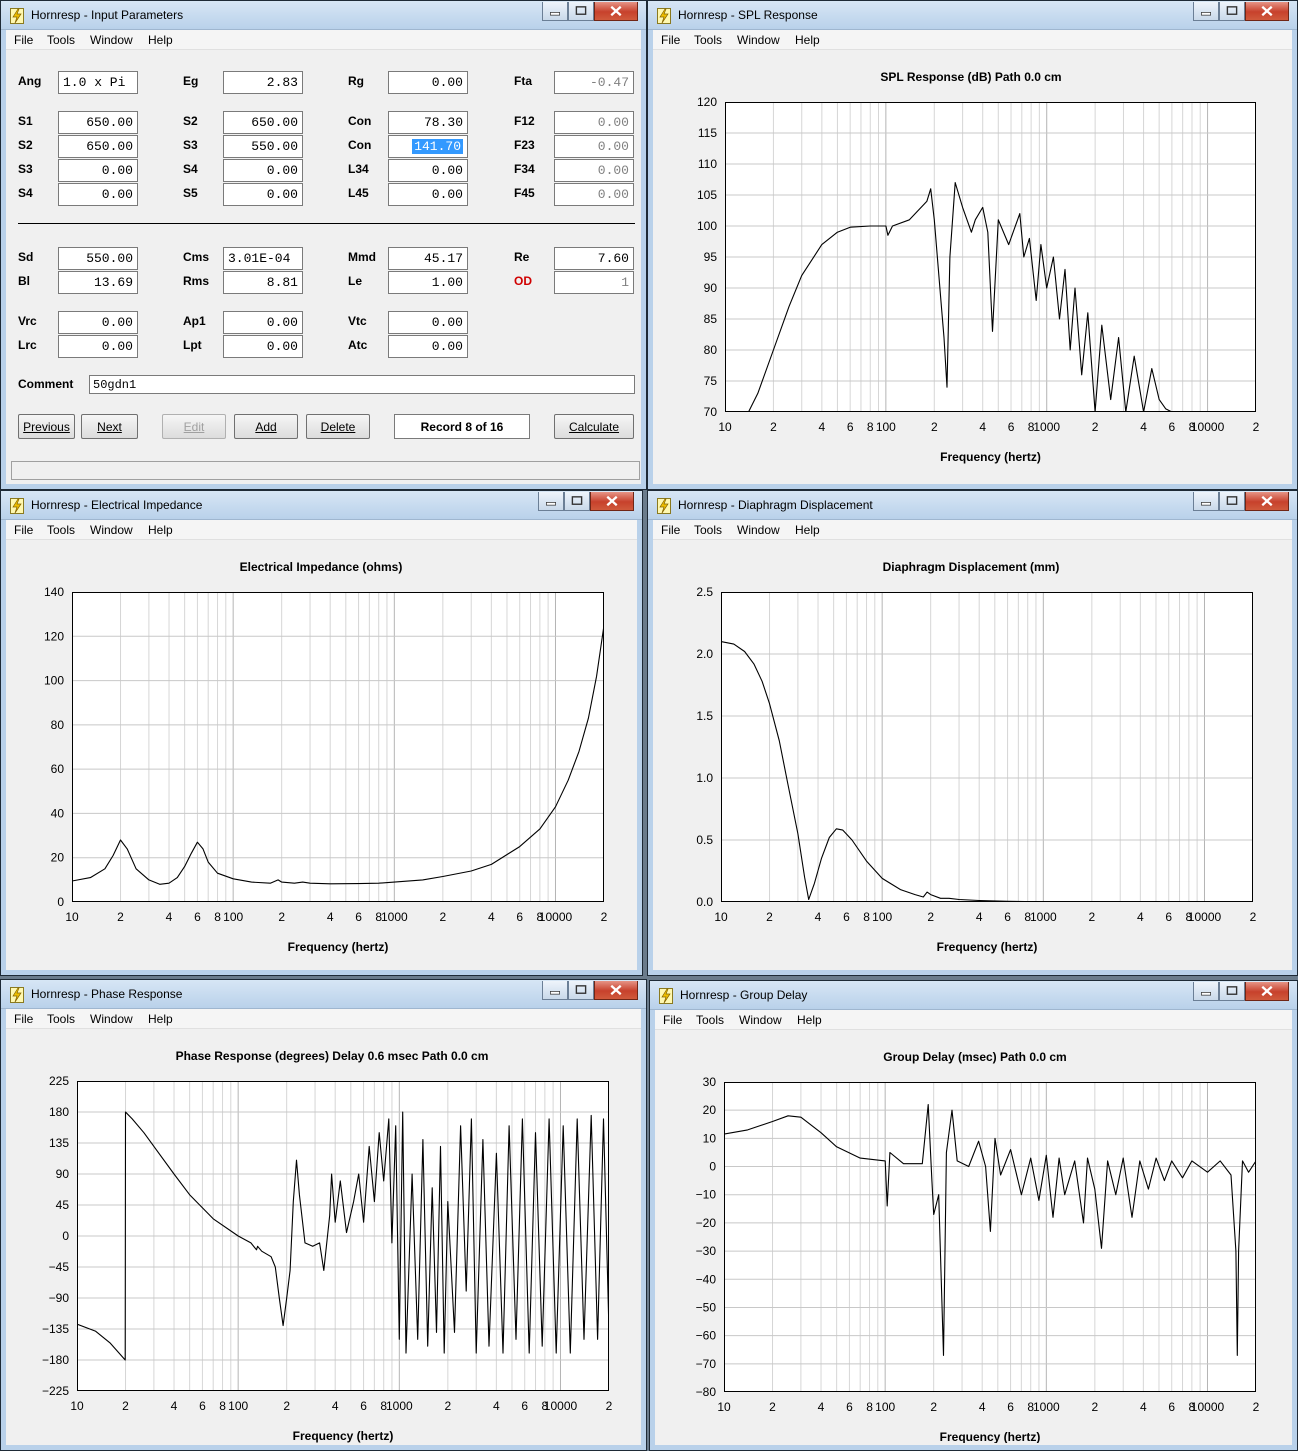  Describe the element at coordinates (707, 164) in the screenshot. I see `y-tick-label: 110` at that location.